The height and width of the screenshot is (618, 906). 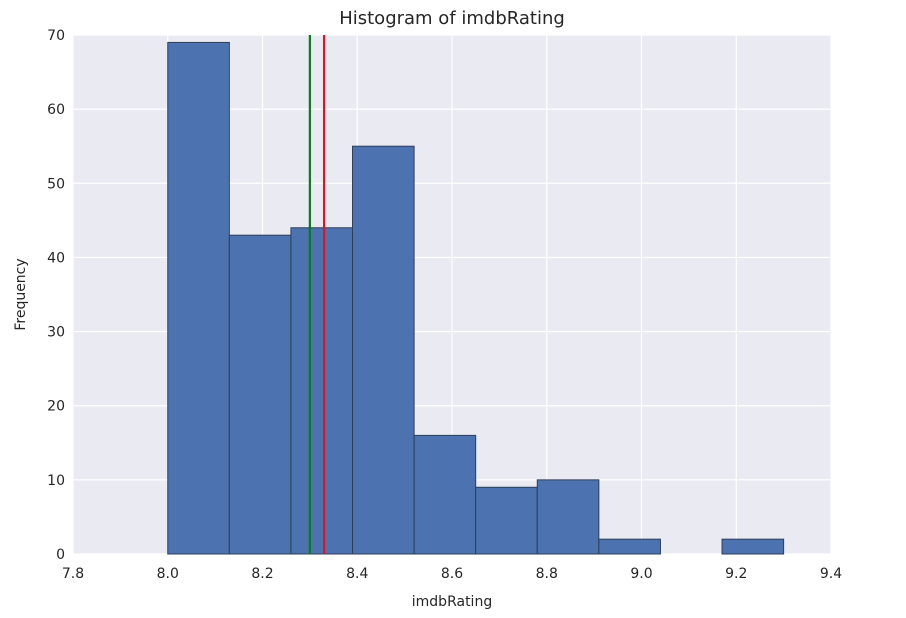 What do you see at coordinates (641, 574) in the screenshot?
I see `x-tick-label-6: 9.0` at bounding box center [641, 574].